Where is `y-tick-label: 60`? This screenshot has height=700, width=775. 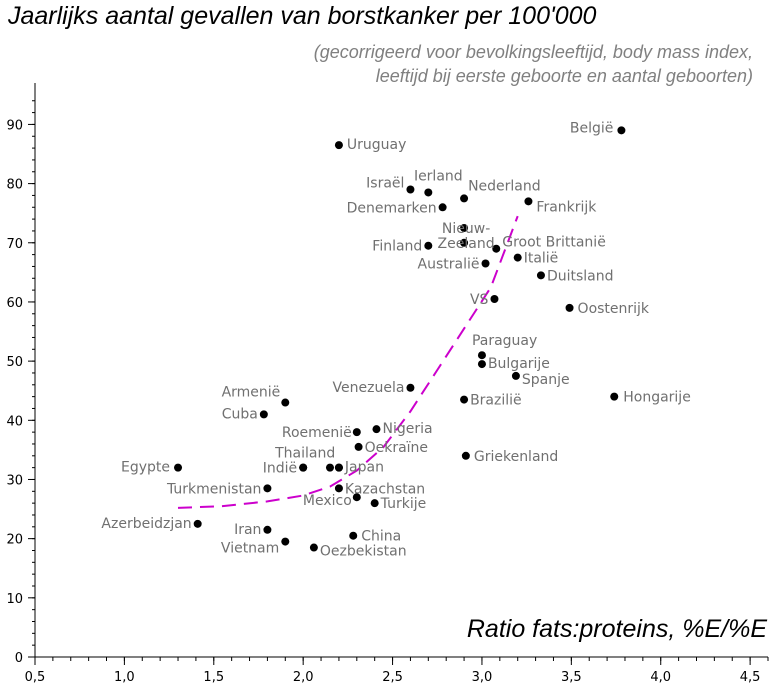
y-tick-label: 60 is located at coordinates (14, 303).